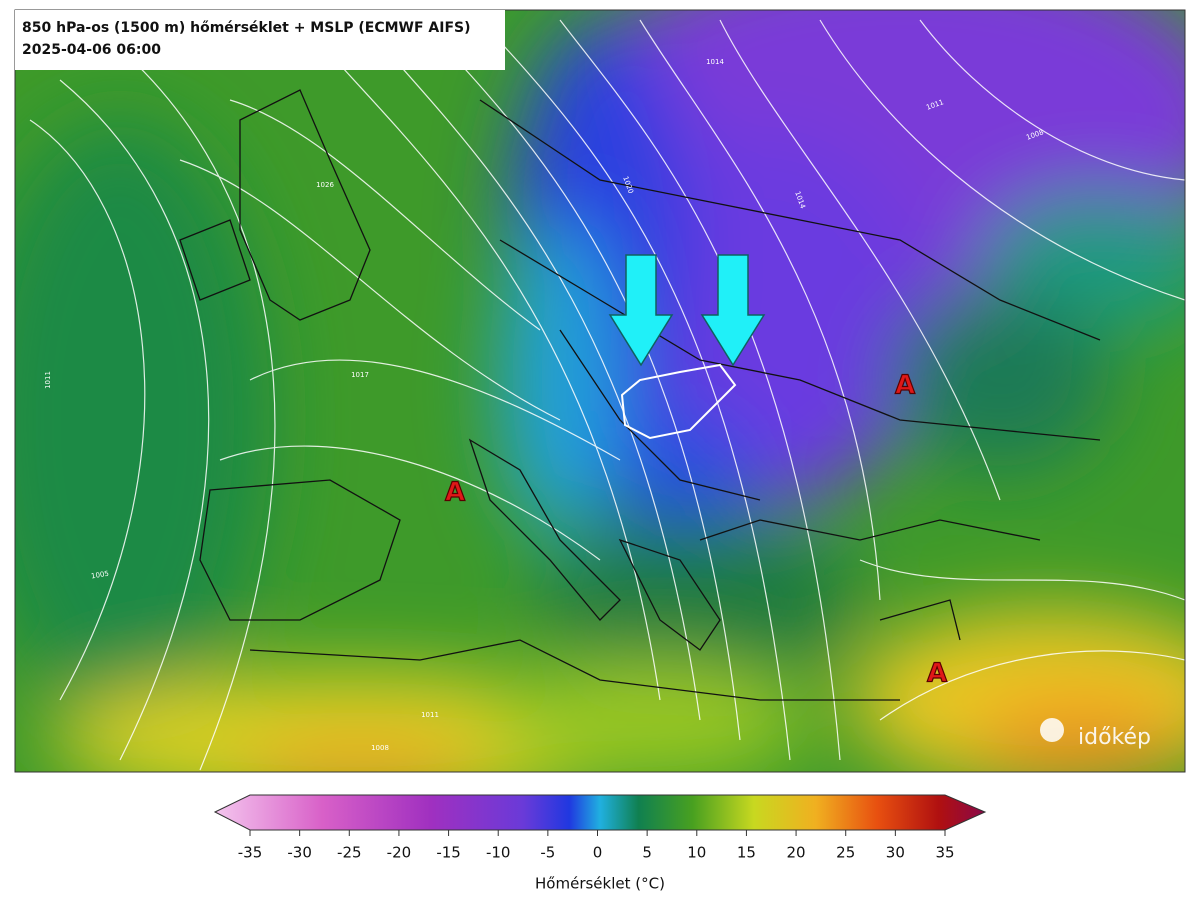 This screenshot has height=904, width=1200. What do you see at coordinates (715, 62) in the screenshot?
I see `isobar-label: 1014` at bounding box center [715, 62].